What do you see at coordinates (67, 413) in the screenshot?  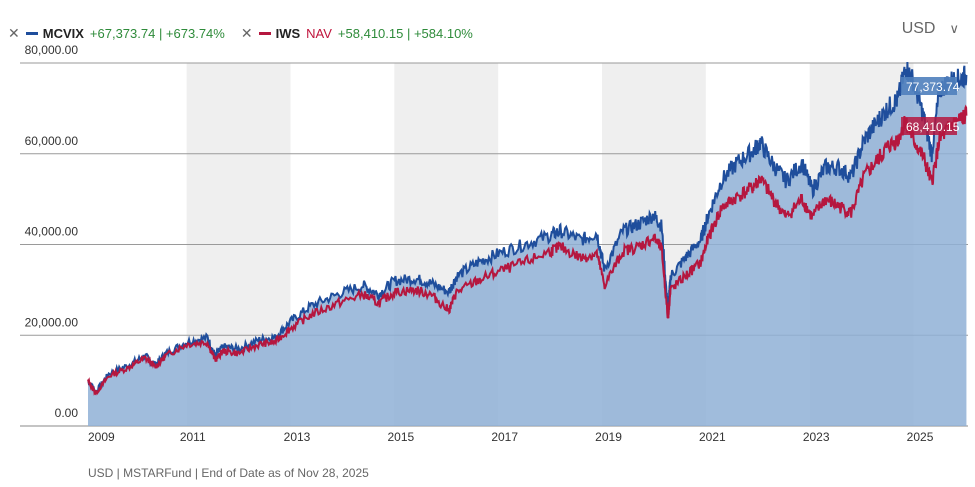 I see `y-tick-label: 0.00` at bounding box center [67, 413].